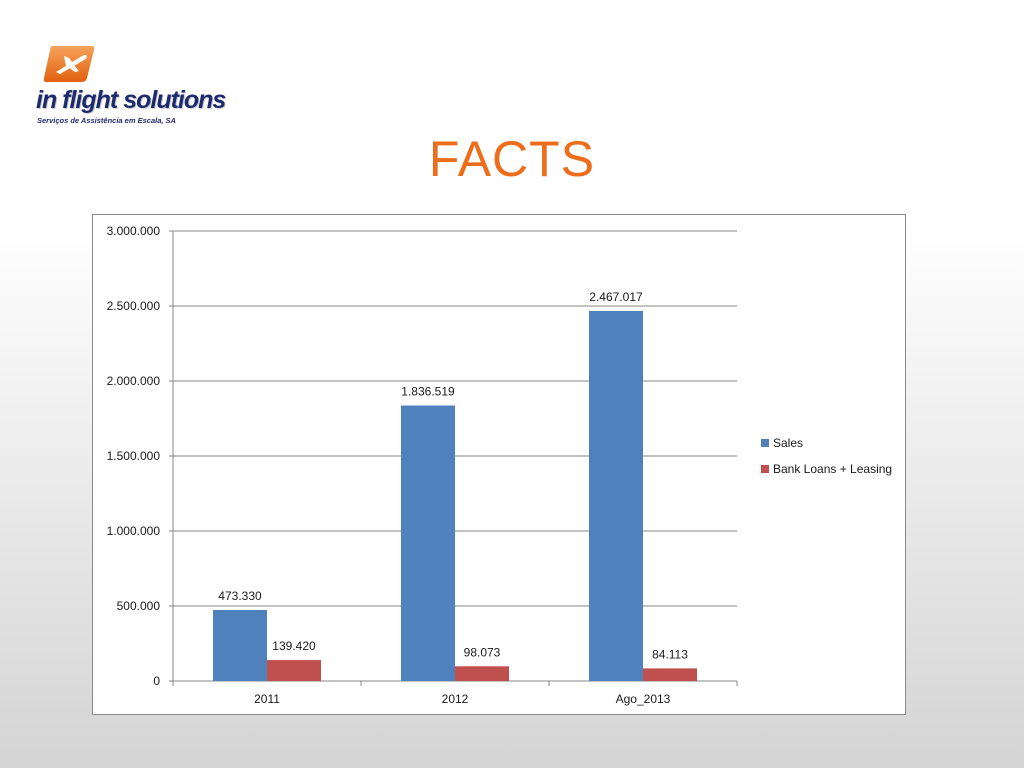 The image size is (1024, 768). I want to click on y-tick-label: 0, so click(156, 681).